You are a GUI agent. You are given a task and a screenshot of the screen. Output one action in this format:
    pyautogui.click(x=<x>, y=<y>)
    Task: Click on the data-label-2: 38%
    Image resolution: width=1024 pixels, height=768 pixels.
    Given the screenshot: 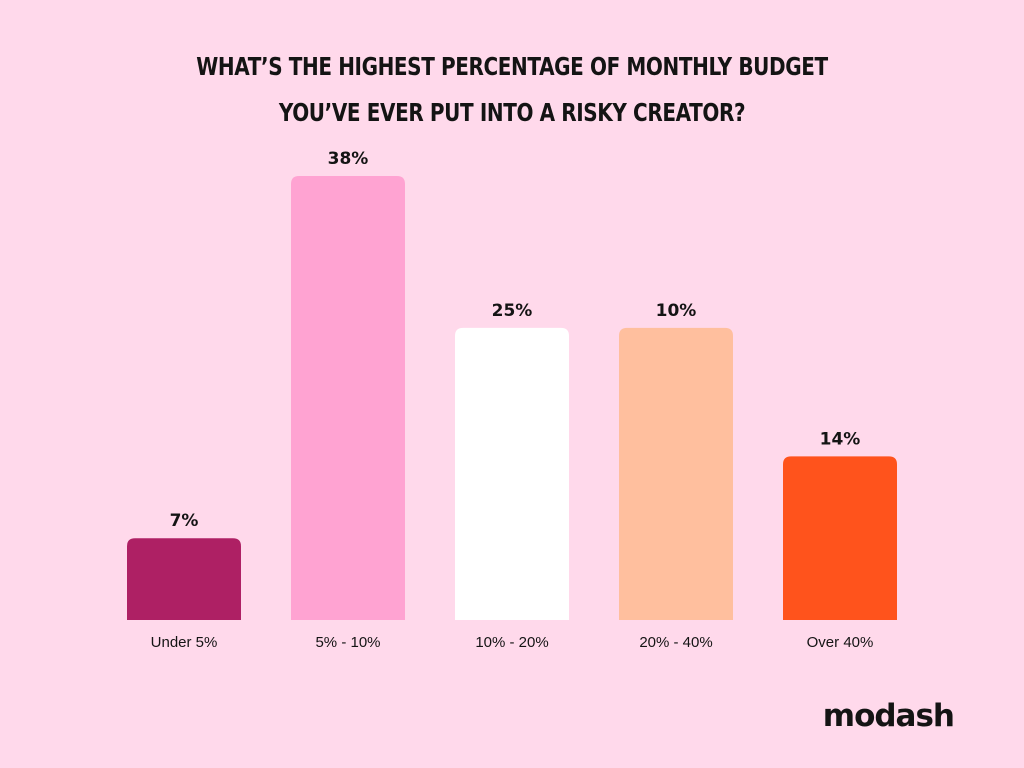 What is the action you would take?
    pyautogui.click(x=348, y=159)
    